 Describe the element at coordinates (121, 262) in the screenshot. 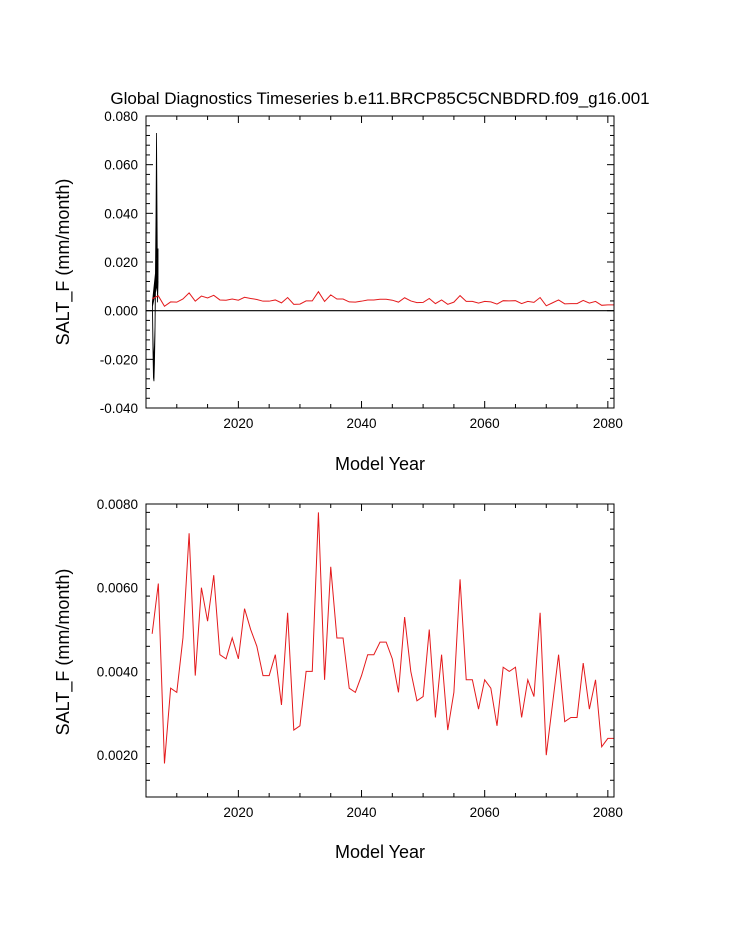

I see `y-tick-label: 0.020` at that location.